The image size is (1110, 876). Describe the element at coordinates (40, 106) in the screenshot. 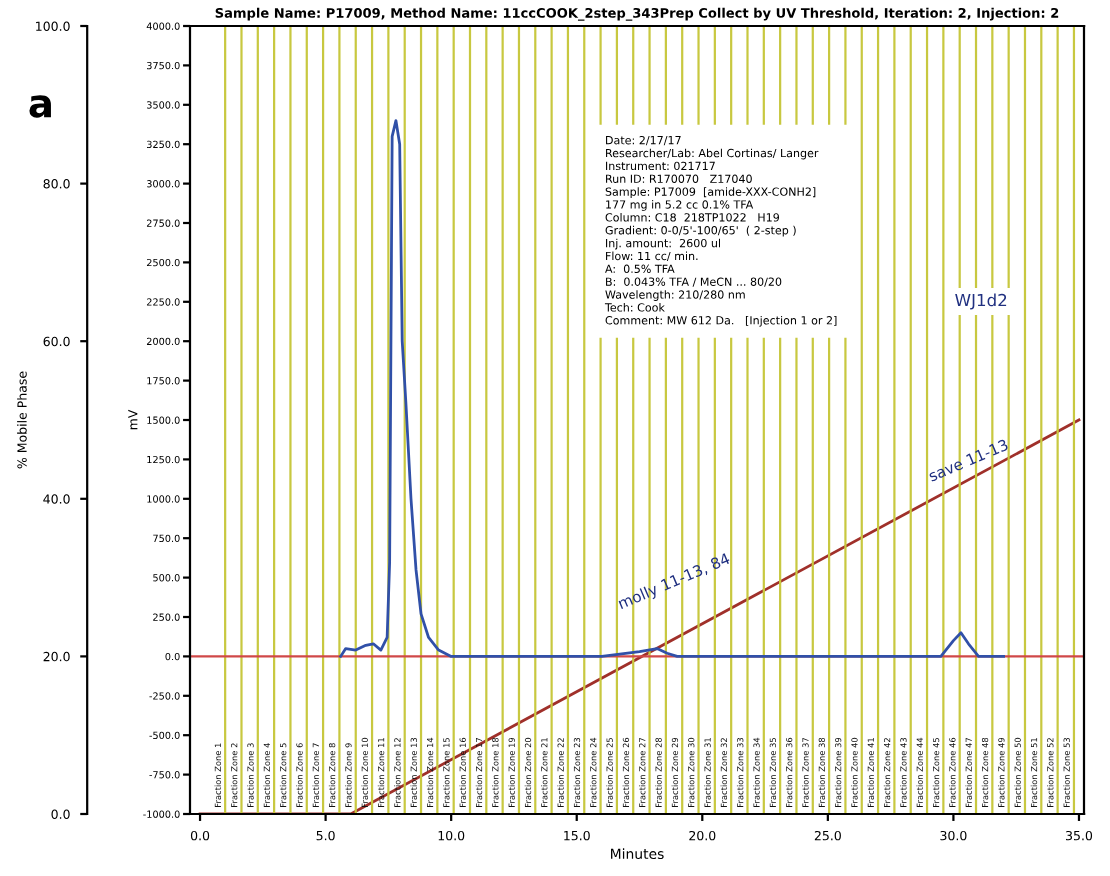

I see `text: a` at that location.